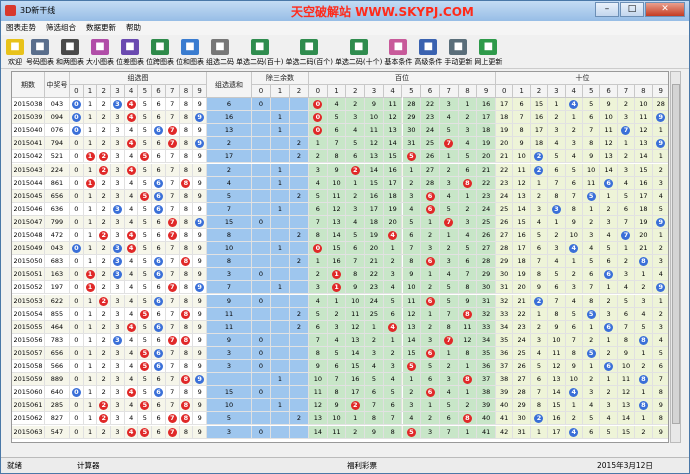 This screenshot has height=474, width=690. What do you see at coordinates (557, 366) in the screenshot?
I see `tens-cell: 12` at bounding box center [557, 366].